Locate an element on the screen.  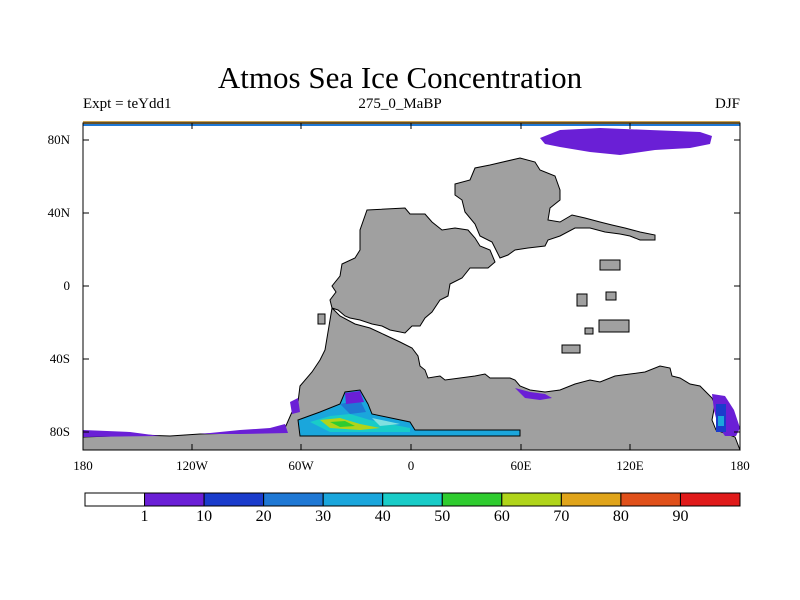
lat-tick-label: 40N is located at coordinates (58, 212).